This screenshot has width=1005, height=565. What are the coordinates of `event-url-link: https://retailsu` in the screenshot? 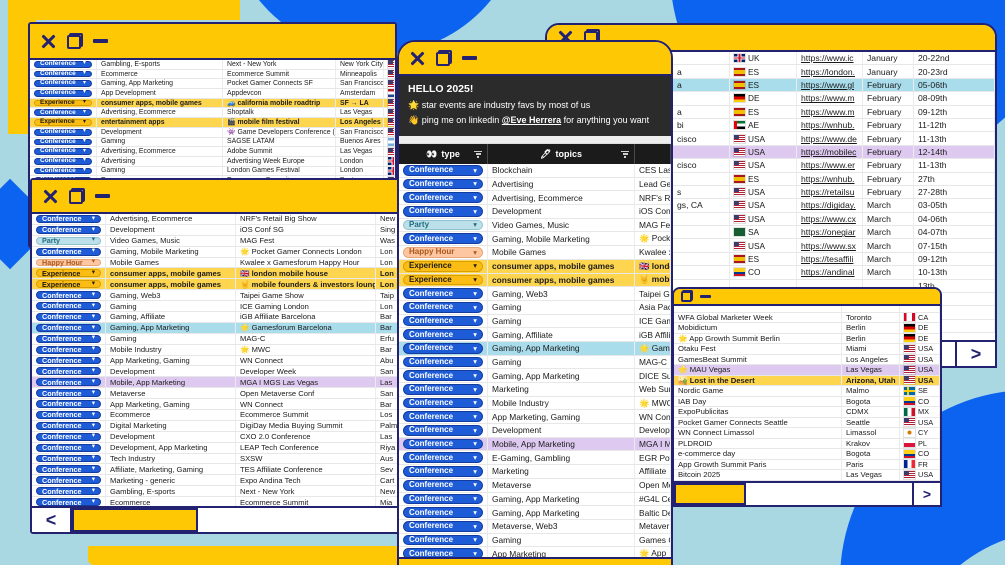 It's located at (828, 192).